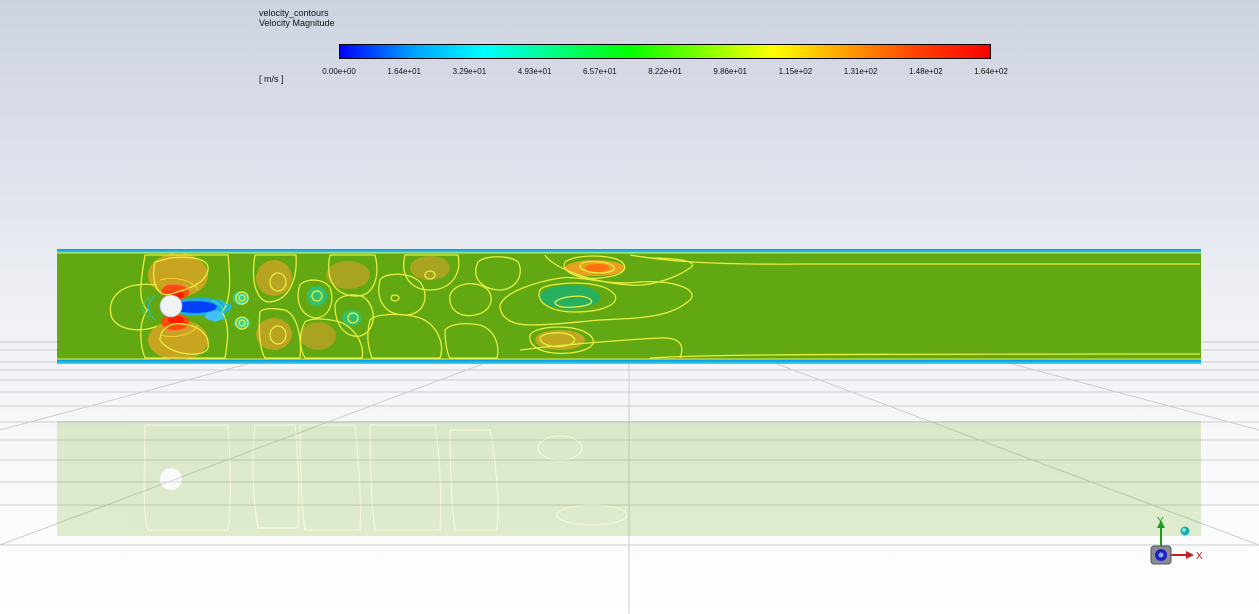  What do you see at coordinates (795, 71) in the screenshot?
I see `colorbar-tick-label: 1.15e+02` at bounding box center [795, 71].